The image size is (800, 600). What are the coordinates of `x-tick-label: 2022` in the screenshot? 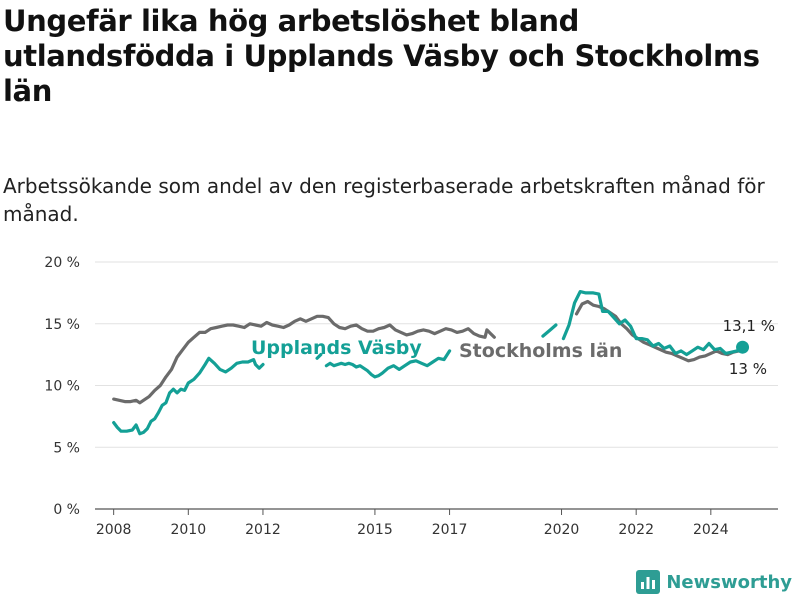 It's located at (636, 530).